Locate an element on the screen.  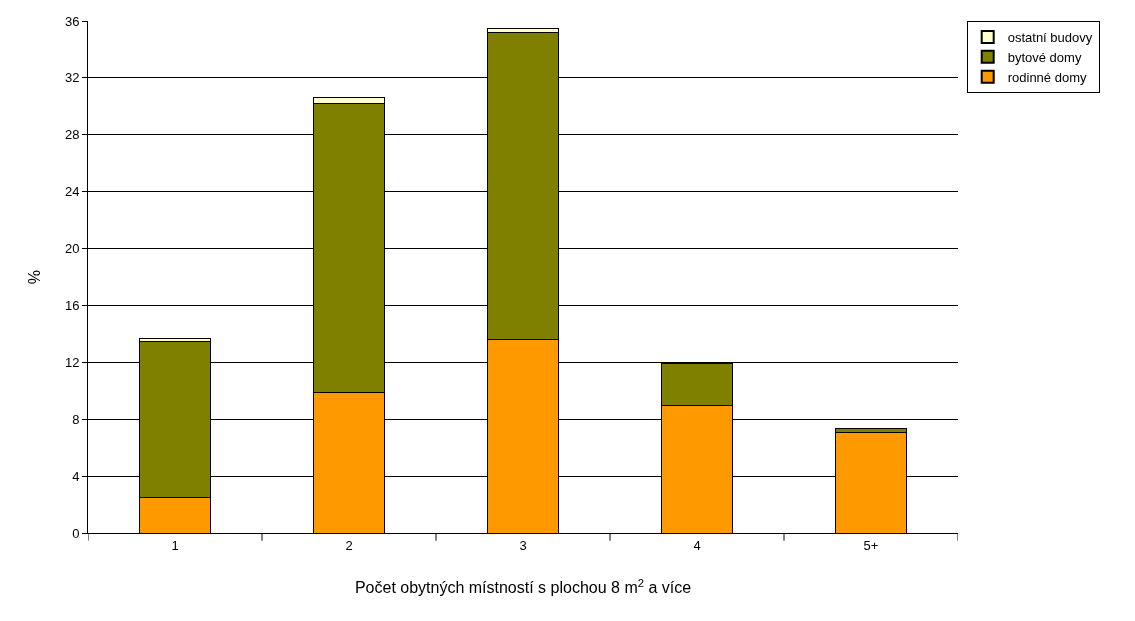
y-tick-label: 28 is located at coordinates (72, 135).